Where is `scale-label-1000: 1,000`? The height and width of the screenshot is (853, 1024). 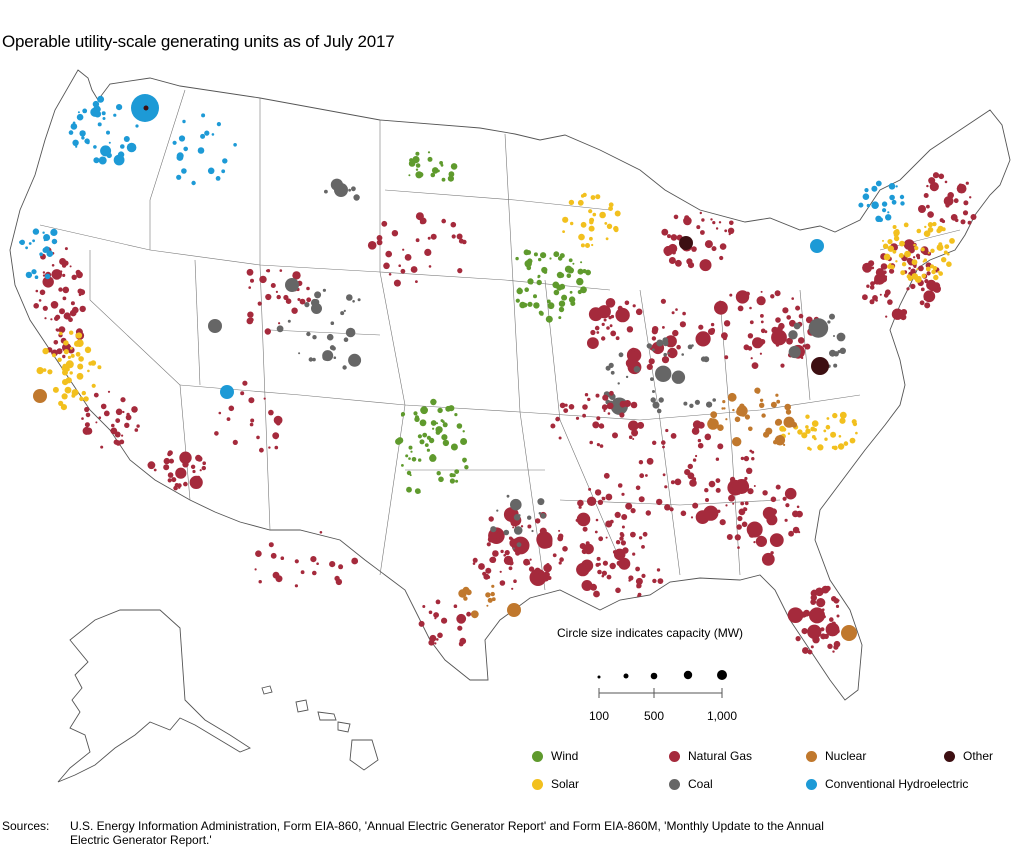 scale-label-1000: 1,000 is located at coordinates (722, 716).